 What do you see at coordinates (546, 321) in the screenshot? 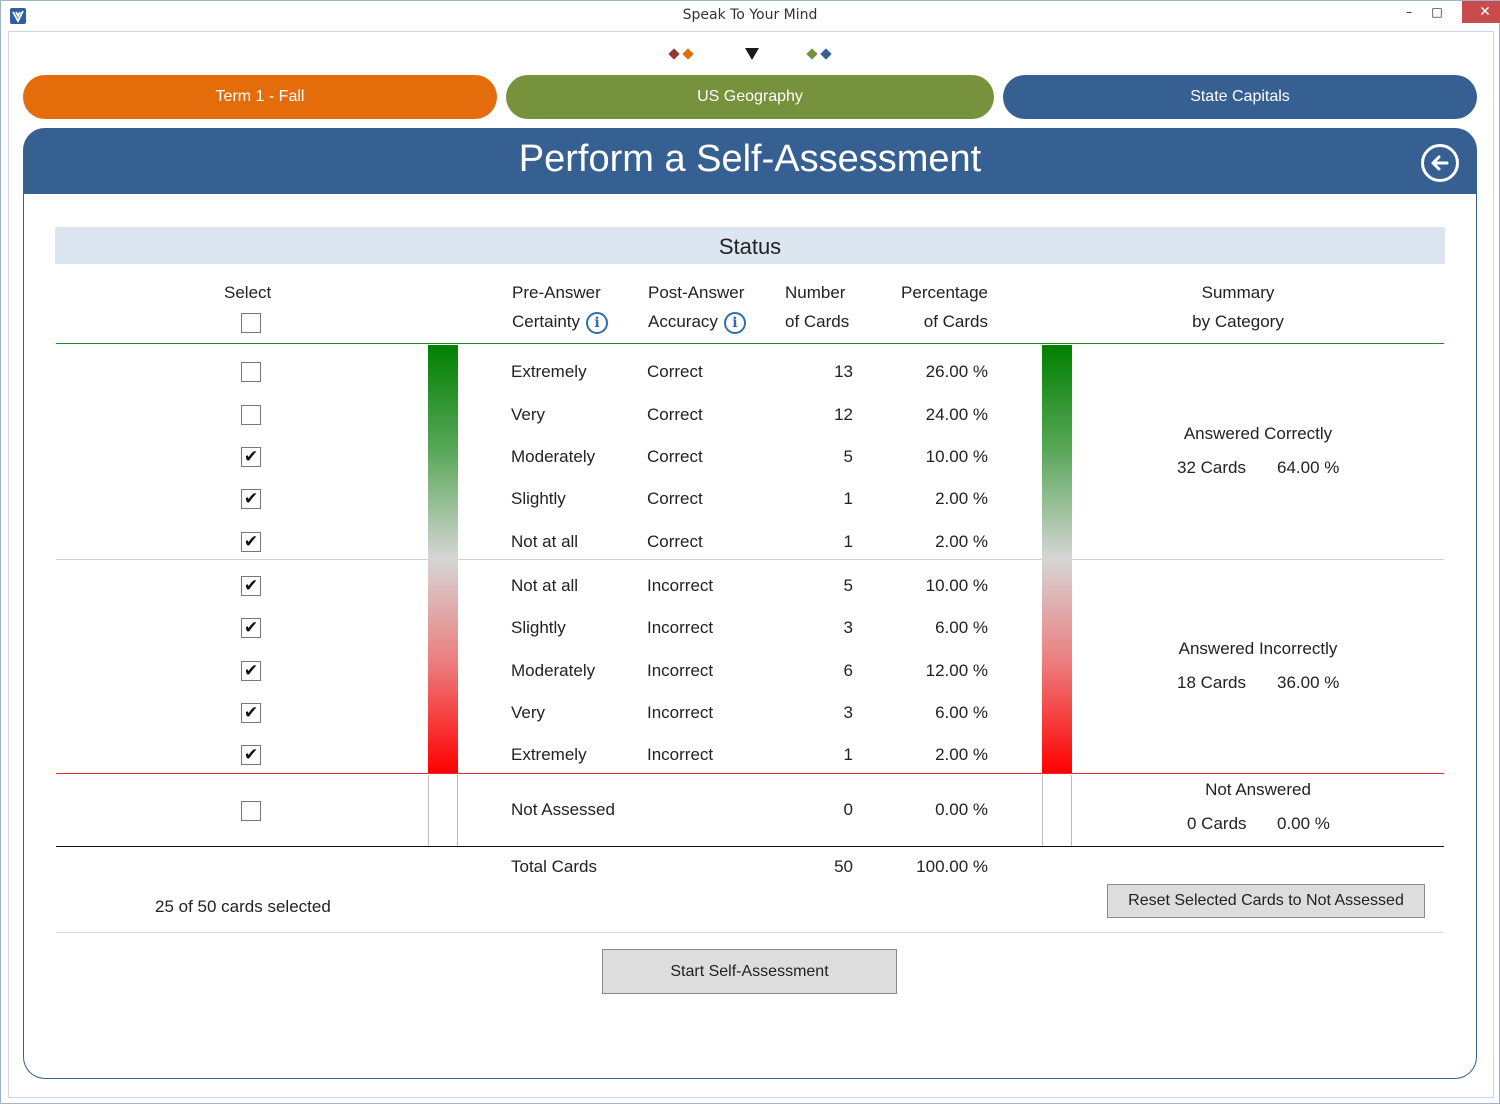
I see `pre-answer-header-line2: Certainty` at bounding box center [546, 321].